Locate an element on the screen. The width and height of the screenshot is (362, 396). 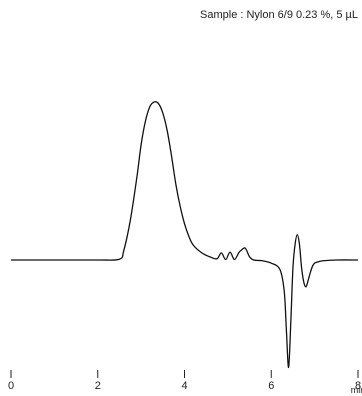
x-tick-label: 2 is located at coordinates (98, 386).